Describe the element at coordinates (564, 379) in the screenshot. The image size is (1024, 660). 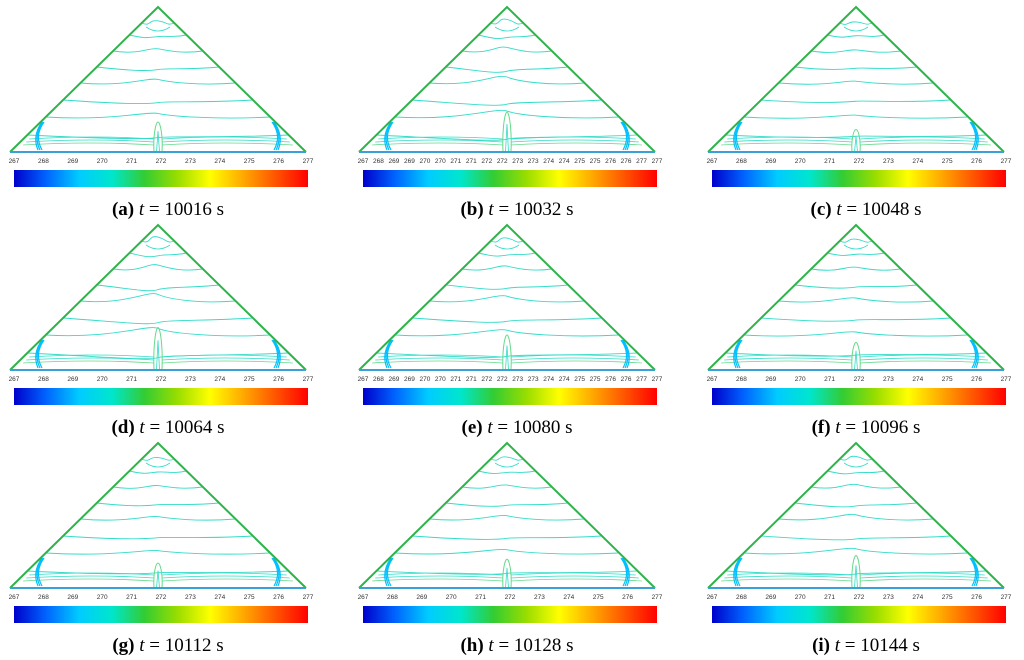
I see `colorbar-tick-label: 274` at that location.